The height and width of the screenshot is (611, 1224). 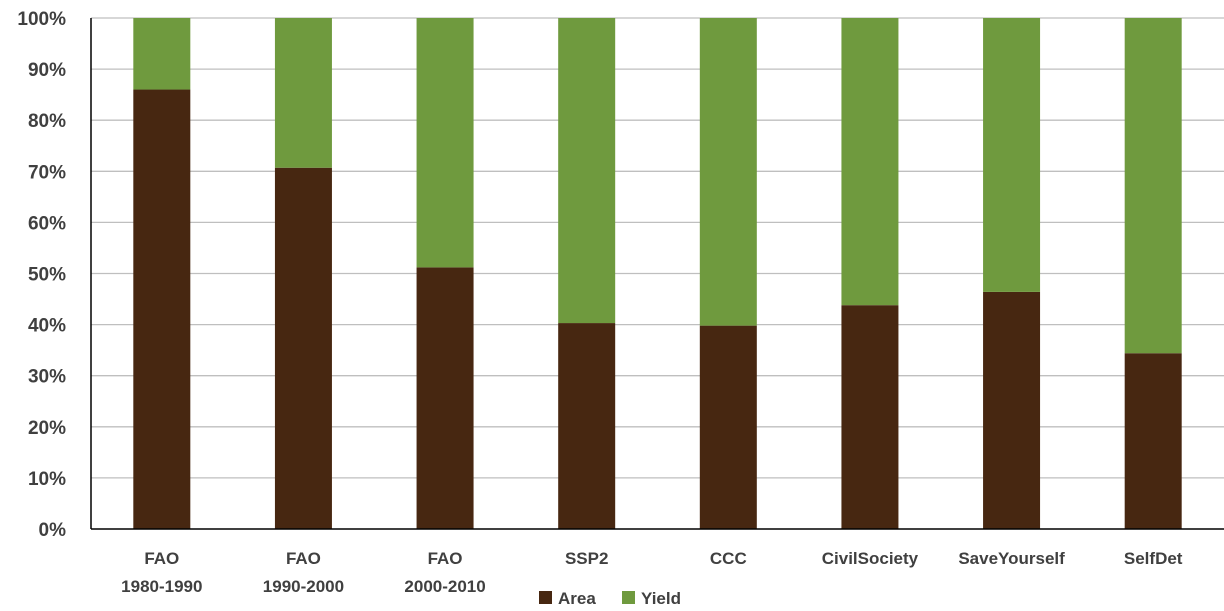 What do you see at coordinates (870, 558) in the screenshot?
I see `x-tick-label: CivilSociety` at bounding box center [870, 558].